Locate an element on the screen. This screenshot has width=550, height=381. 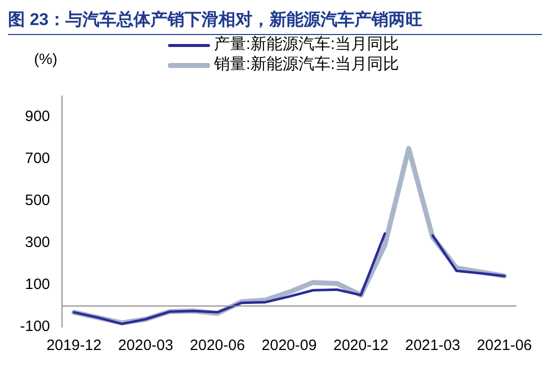
legend-label: 产量:新能源汽车:当月同比 is located at coordinates (306, 45).